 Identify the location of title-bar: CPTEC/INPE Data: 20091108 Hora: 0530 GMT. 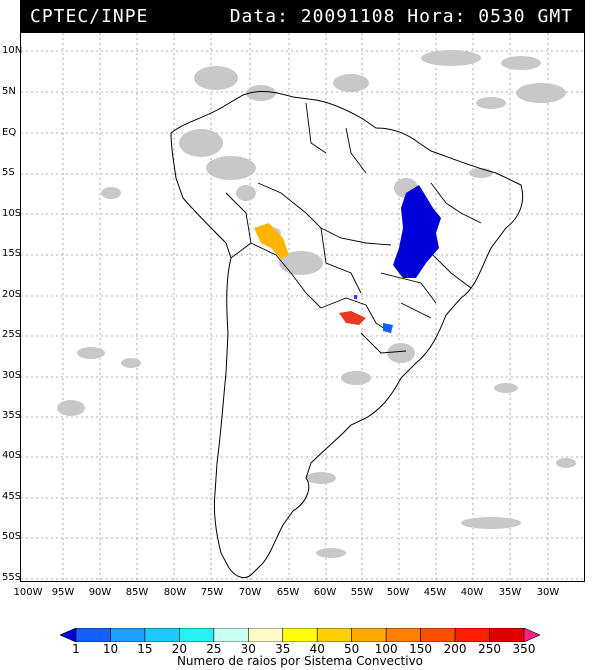
(302, 16).